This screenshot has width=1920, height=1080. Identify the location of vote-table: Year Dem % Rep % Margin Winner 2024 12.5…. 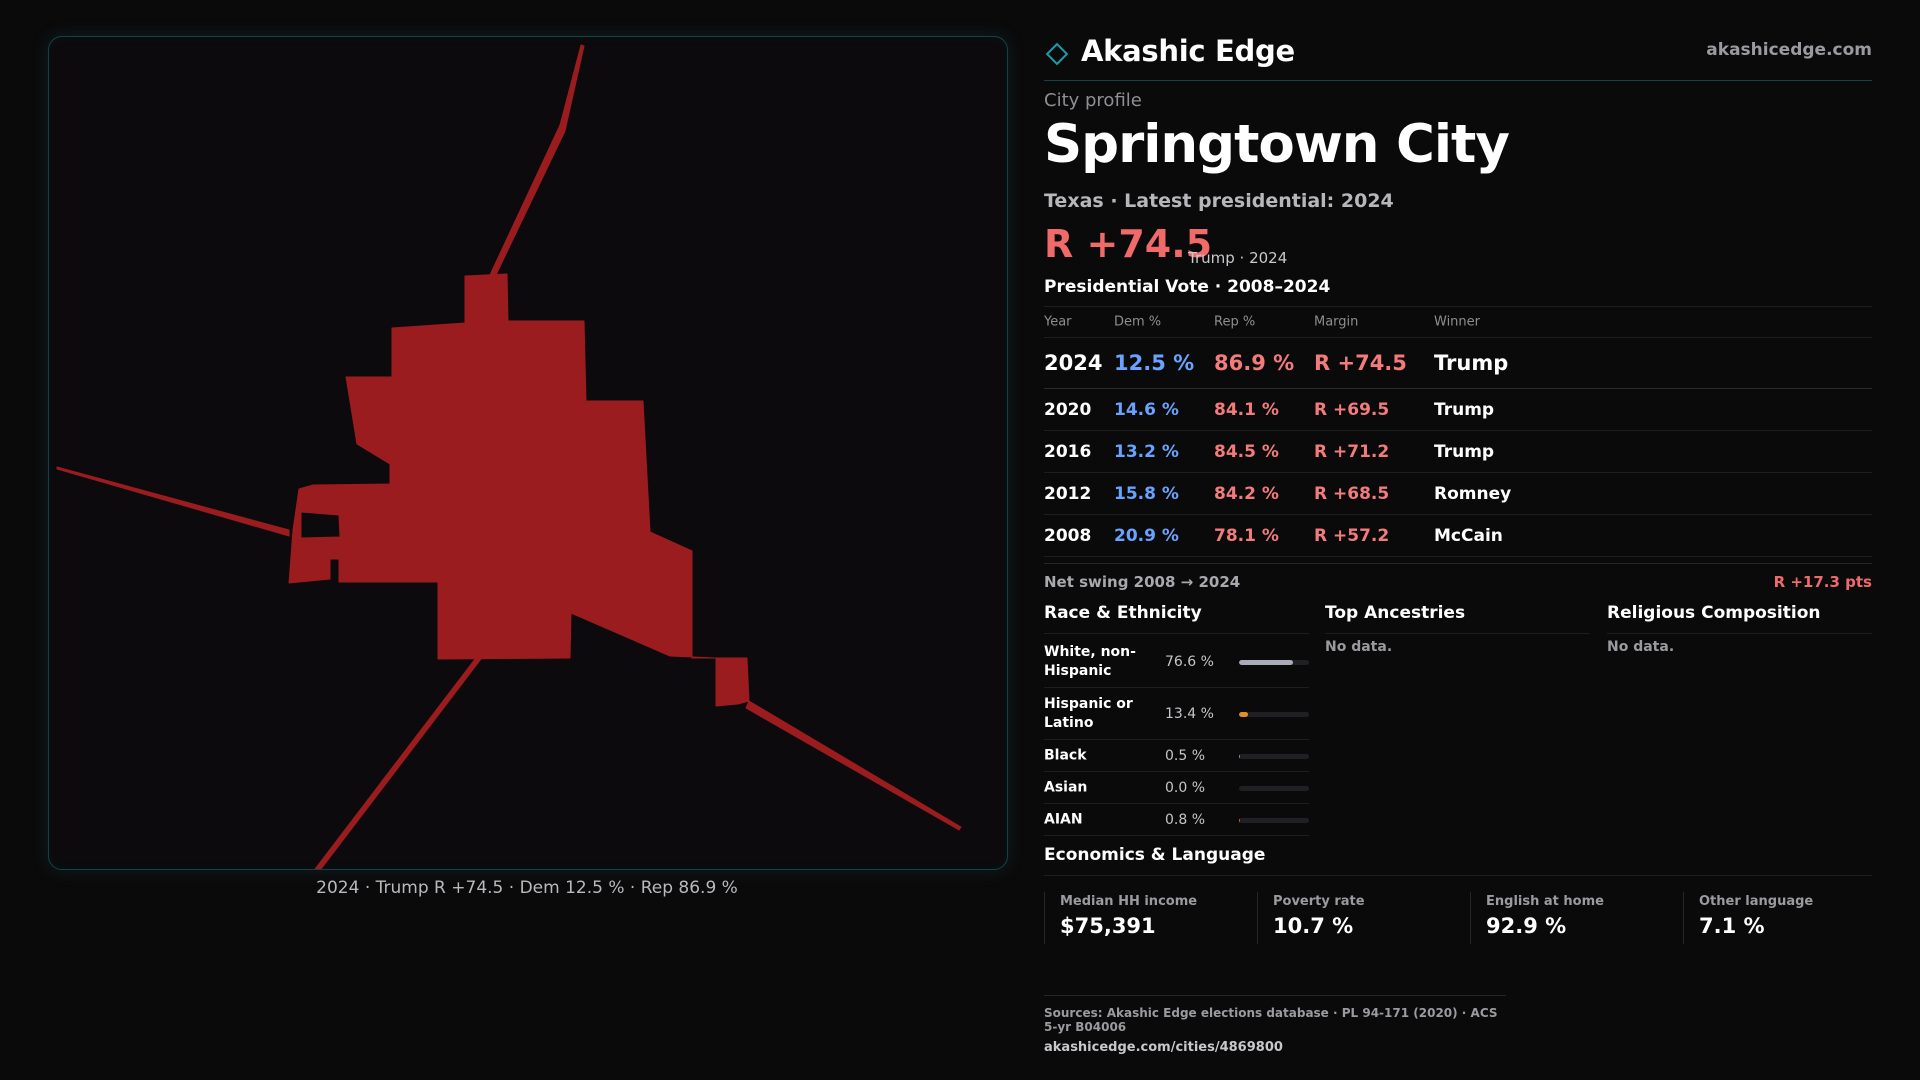
(1458, 431).